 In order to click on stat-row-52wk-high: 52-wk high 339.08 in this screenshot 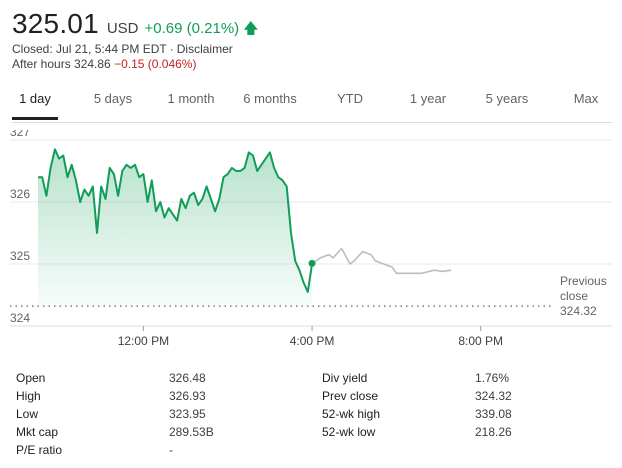, I will do `click(442, 414)`.